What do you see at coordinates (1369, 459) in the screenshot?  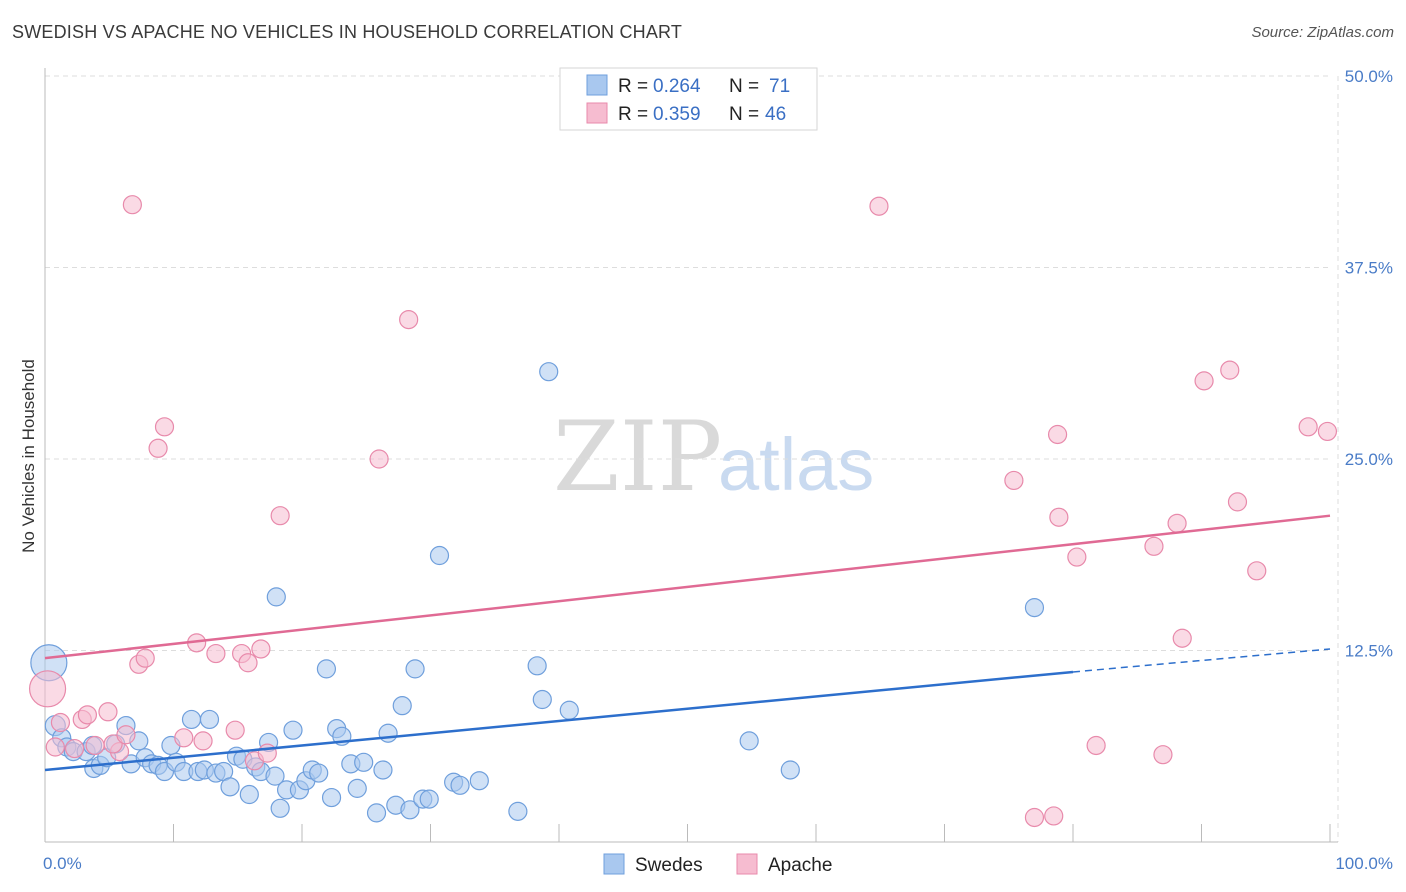 I see `y-tick-label: 25.0%` at bounding box center [1369, 459].